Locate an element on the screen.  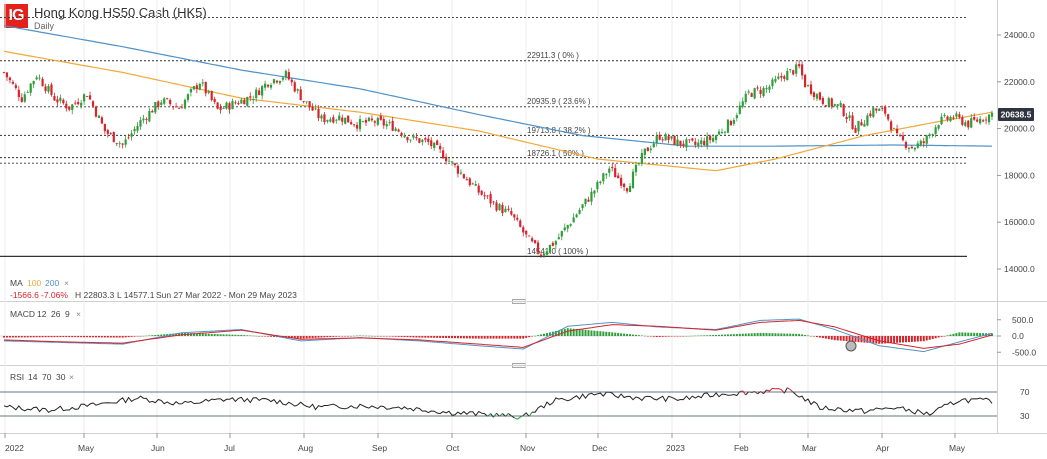
x-tick-label: Sep is located at coordinates (379, 448).